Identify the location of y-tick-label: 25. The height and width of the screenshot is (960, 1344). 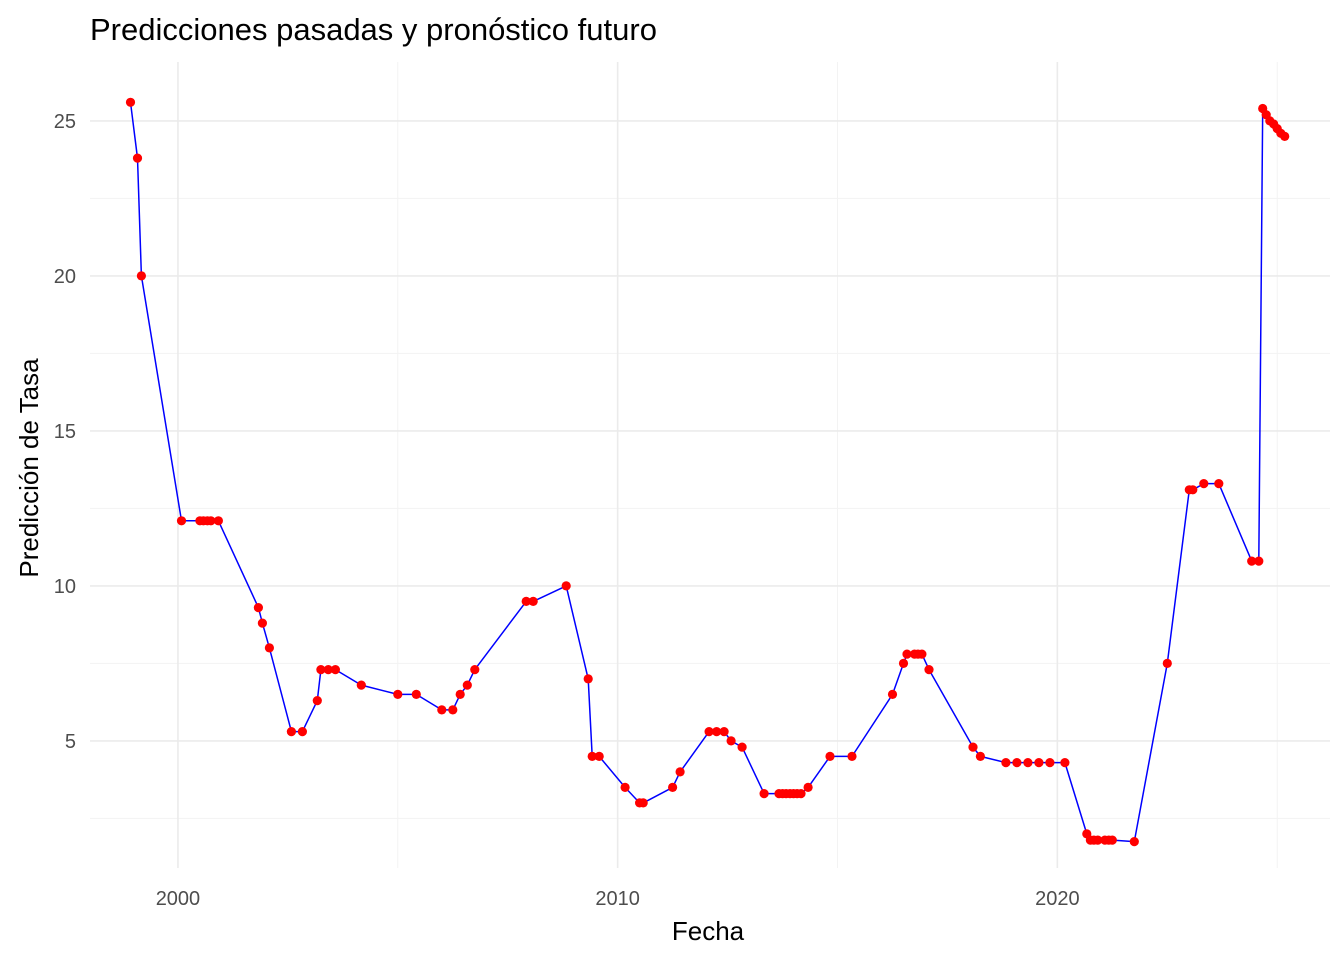
(65, 122).